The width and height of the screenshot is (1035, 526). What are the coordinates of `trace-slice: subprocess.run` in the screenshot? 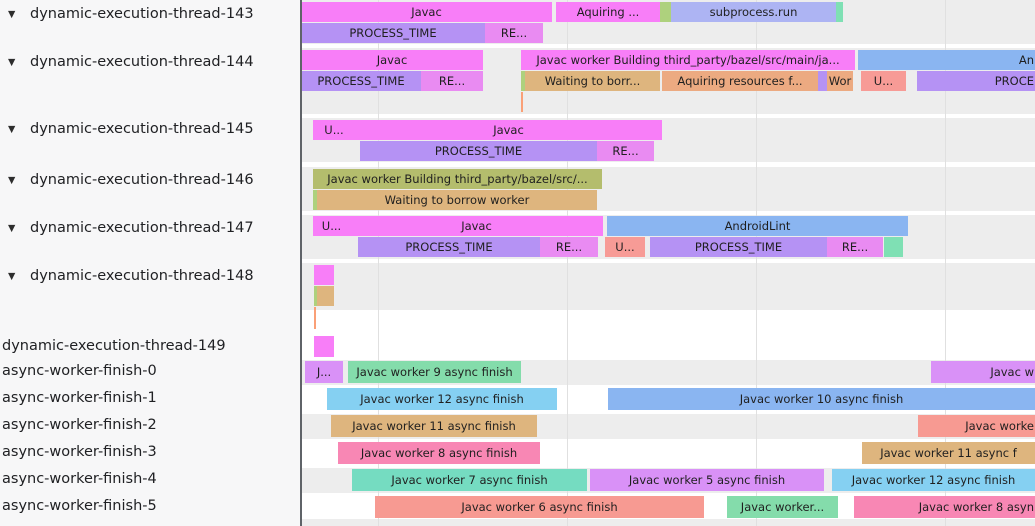 It's located at (753, 12).